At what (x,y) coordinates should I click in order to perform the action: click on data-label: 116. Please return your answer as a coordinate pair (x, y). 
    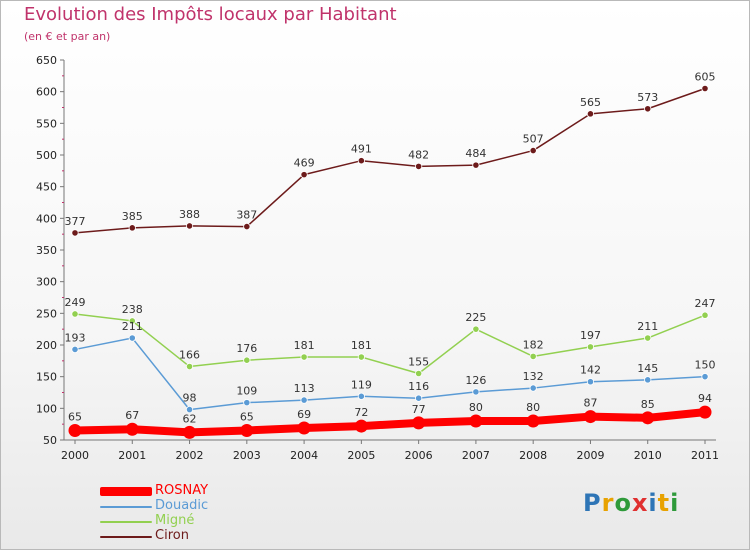
    Looking at the image, I should click on (418, 386).